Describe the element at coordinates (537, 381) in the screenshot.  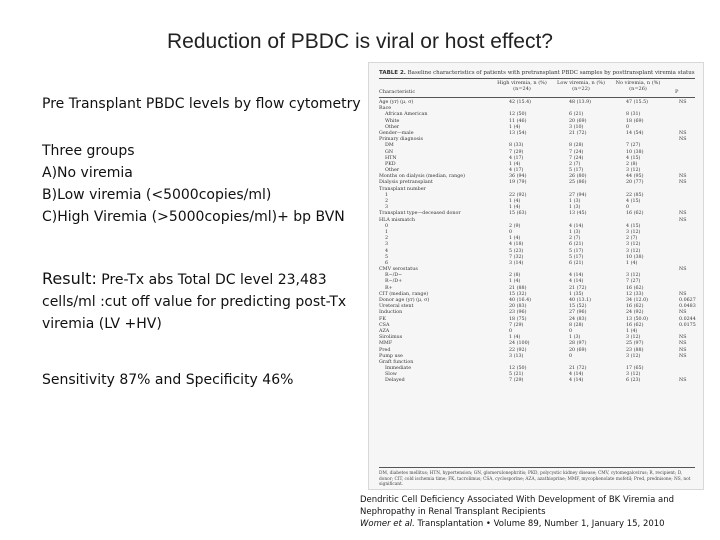
I see `table-row: Delayed 7 (29) 4 (14) 6 (23) NS` at that location.